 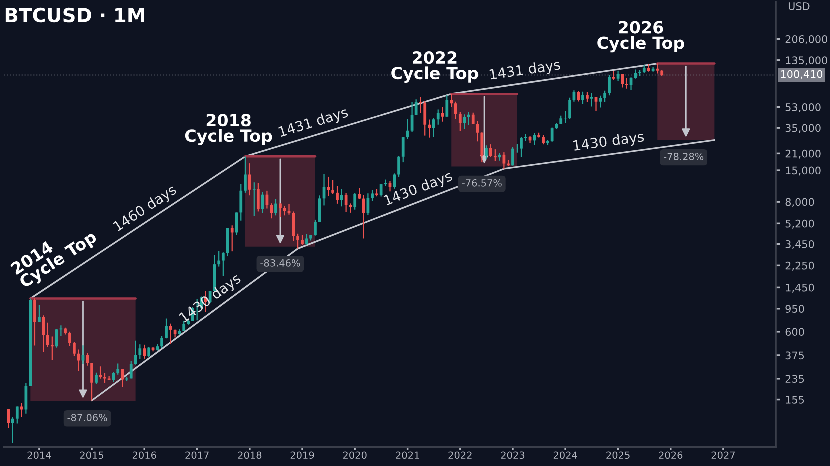 I want to click on x-tick-label: 2026, so click(x=671, y=456).